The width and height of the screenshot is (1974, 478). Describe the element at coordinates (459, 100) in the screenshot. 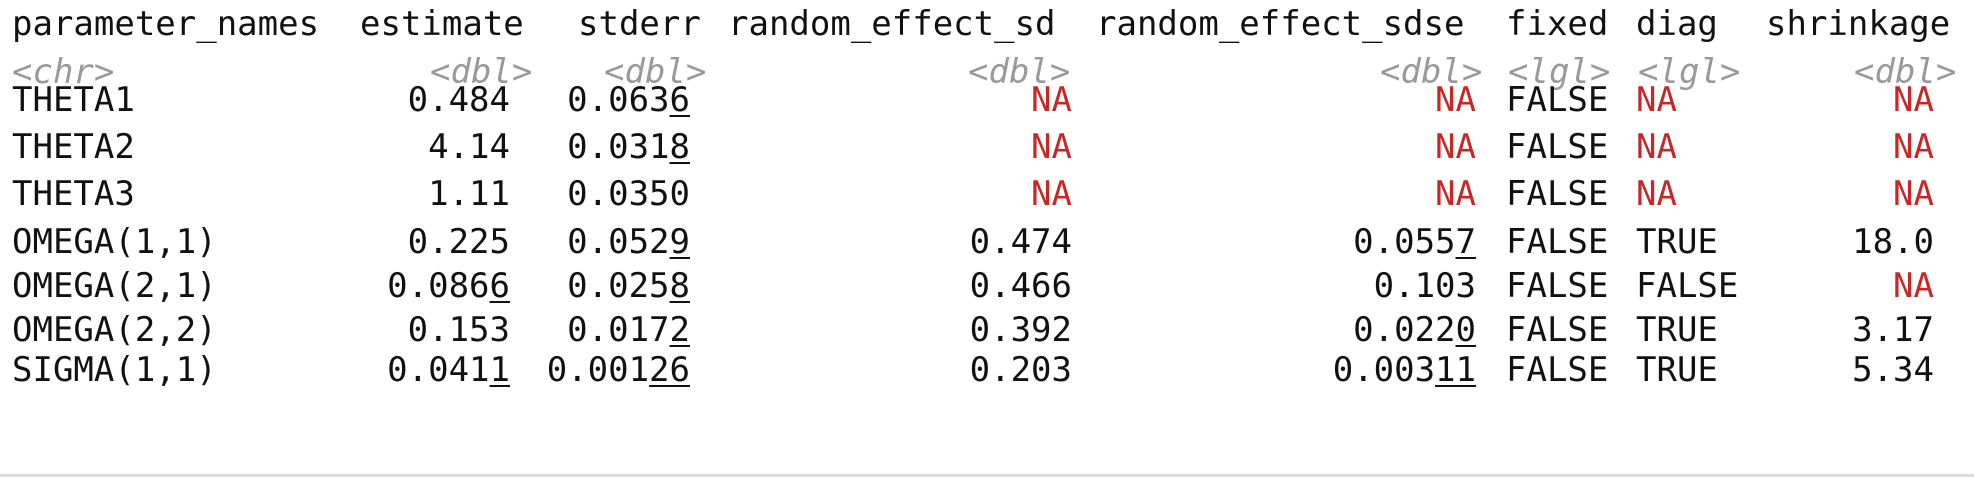

I see `cell-estimate: 0.484` at that location.